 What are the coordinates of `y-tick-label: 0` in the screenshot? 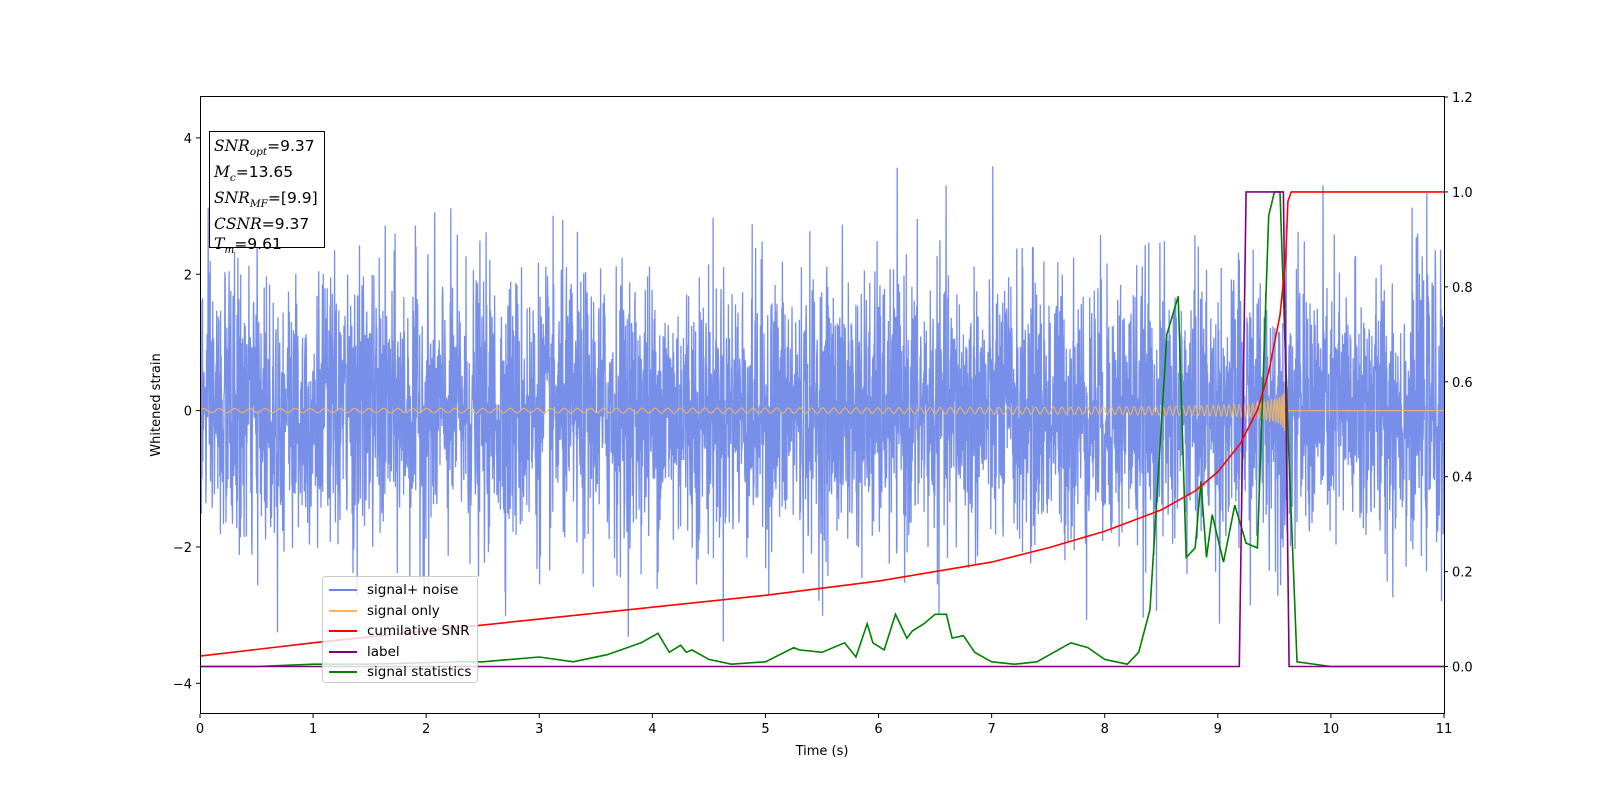 It's located at (188, 412).